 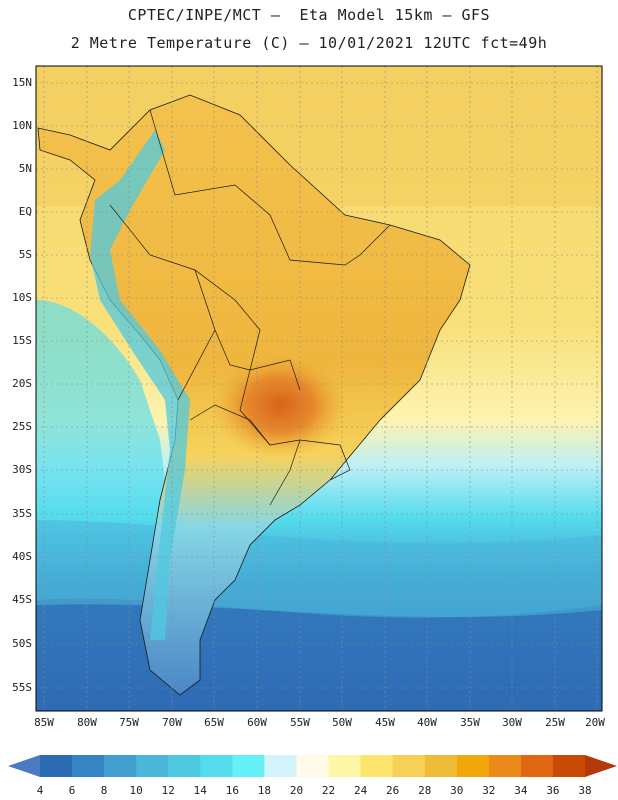 I want to click on colorbar-label: 30, so click(x=457, y=790).